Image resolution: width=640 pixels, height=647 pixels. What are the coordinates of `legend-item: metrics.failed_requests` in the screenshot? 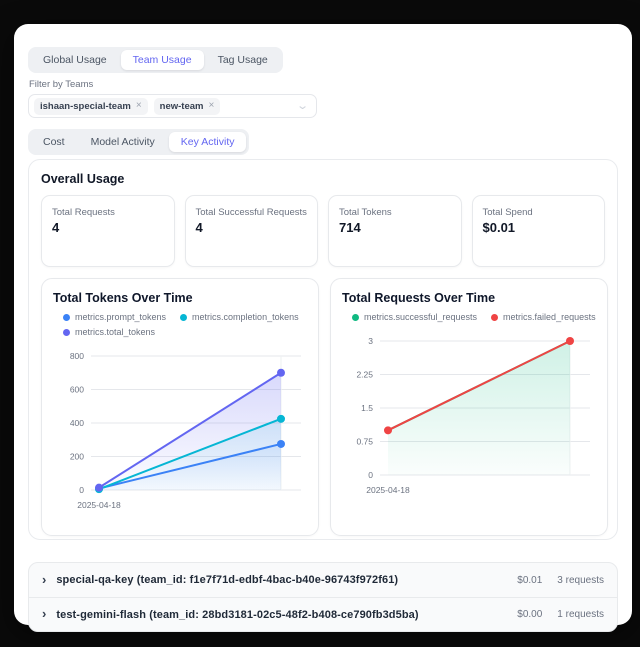 It's located at (543, 317).